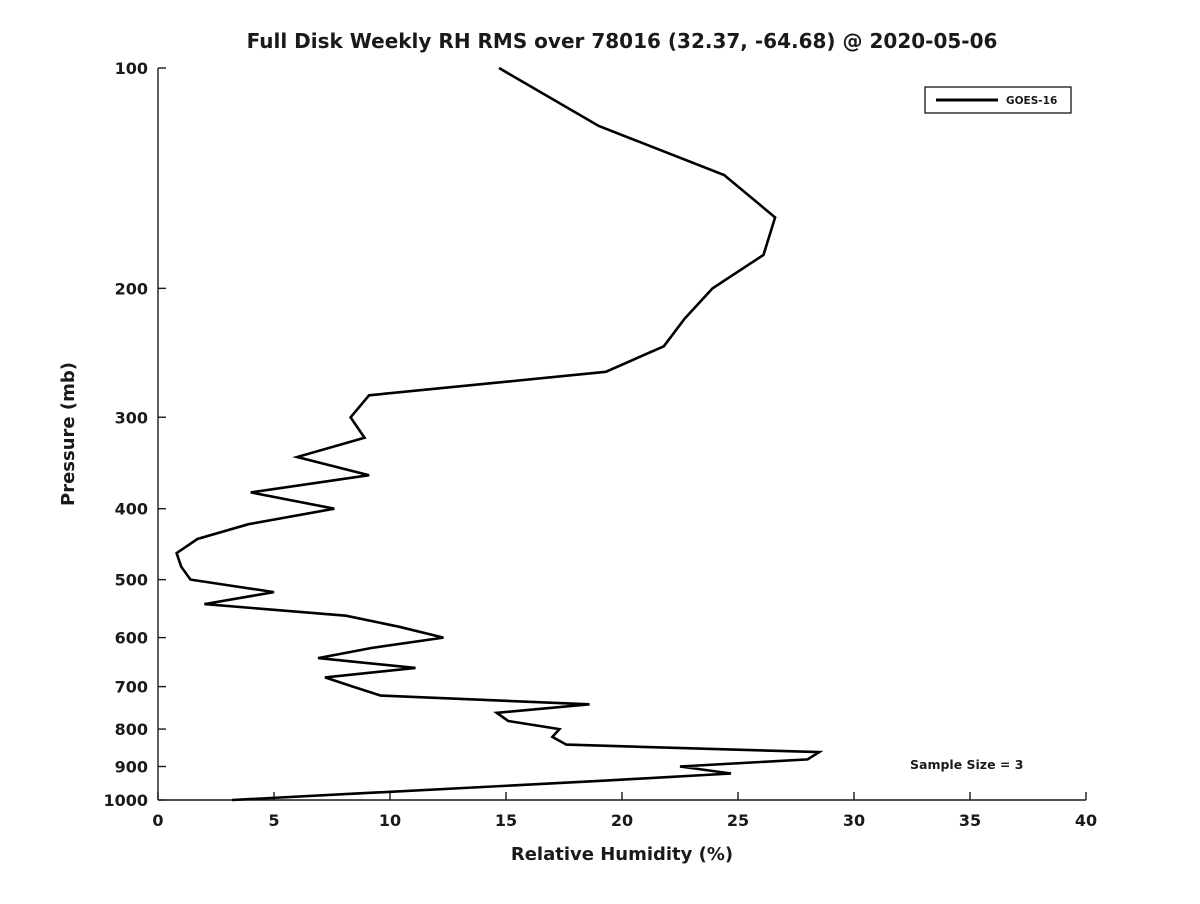  I want to click on y-tick-label: 800, so click(131, 729).